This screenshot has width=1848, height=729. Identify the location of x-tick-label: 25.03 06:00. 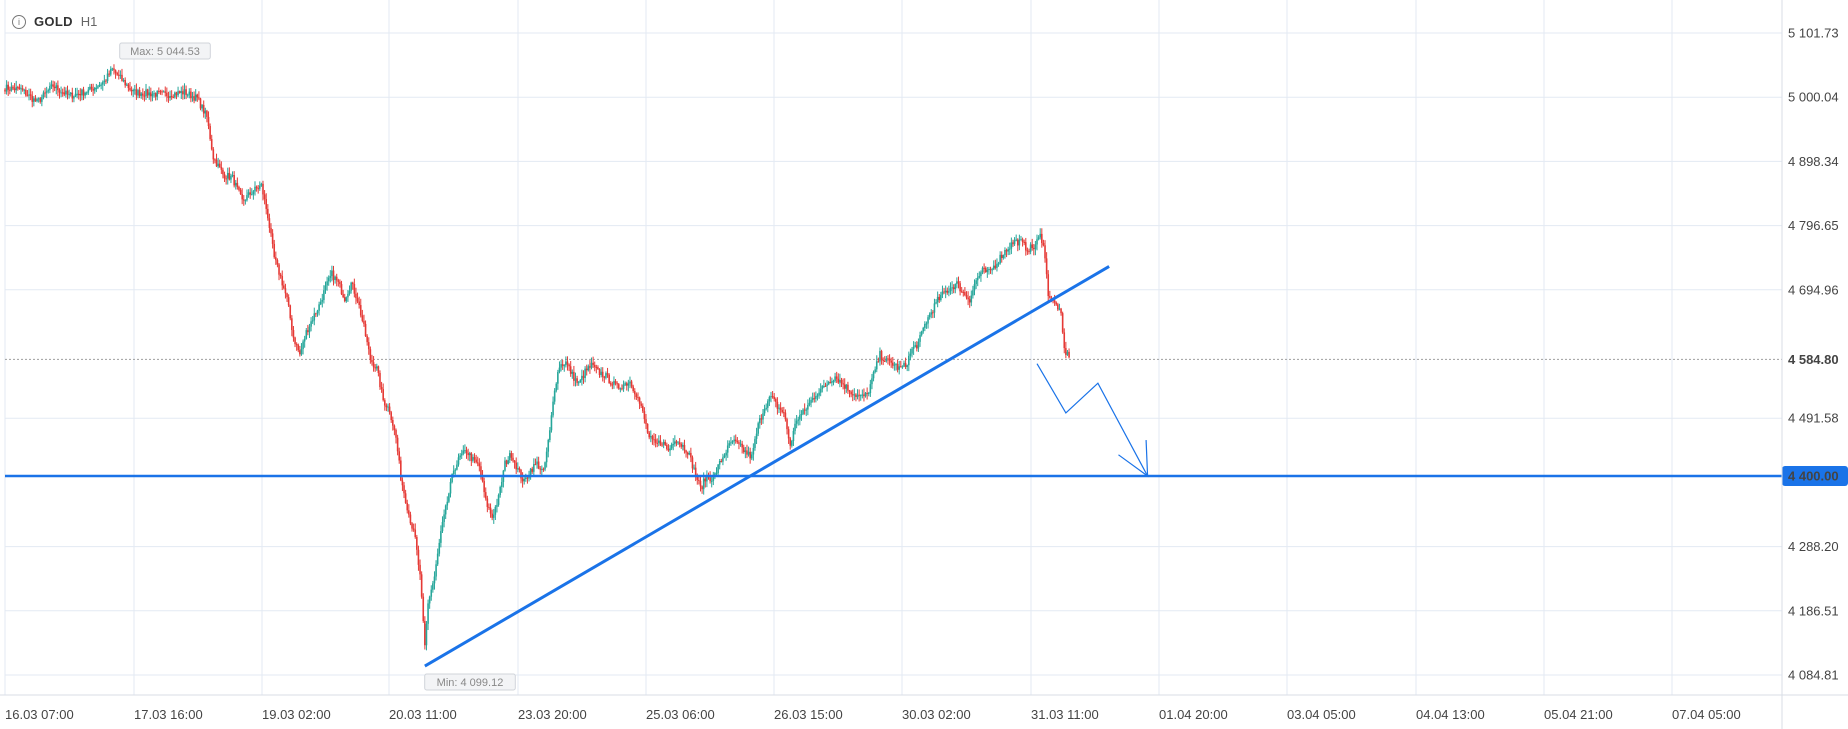
(680, 714).